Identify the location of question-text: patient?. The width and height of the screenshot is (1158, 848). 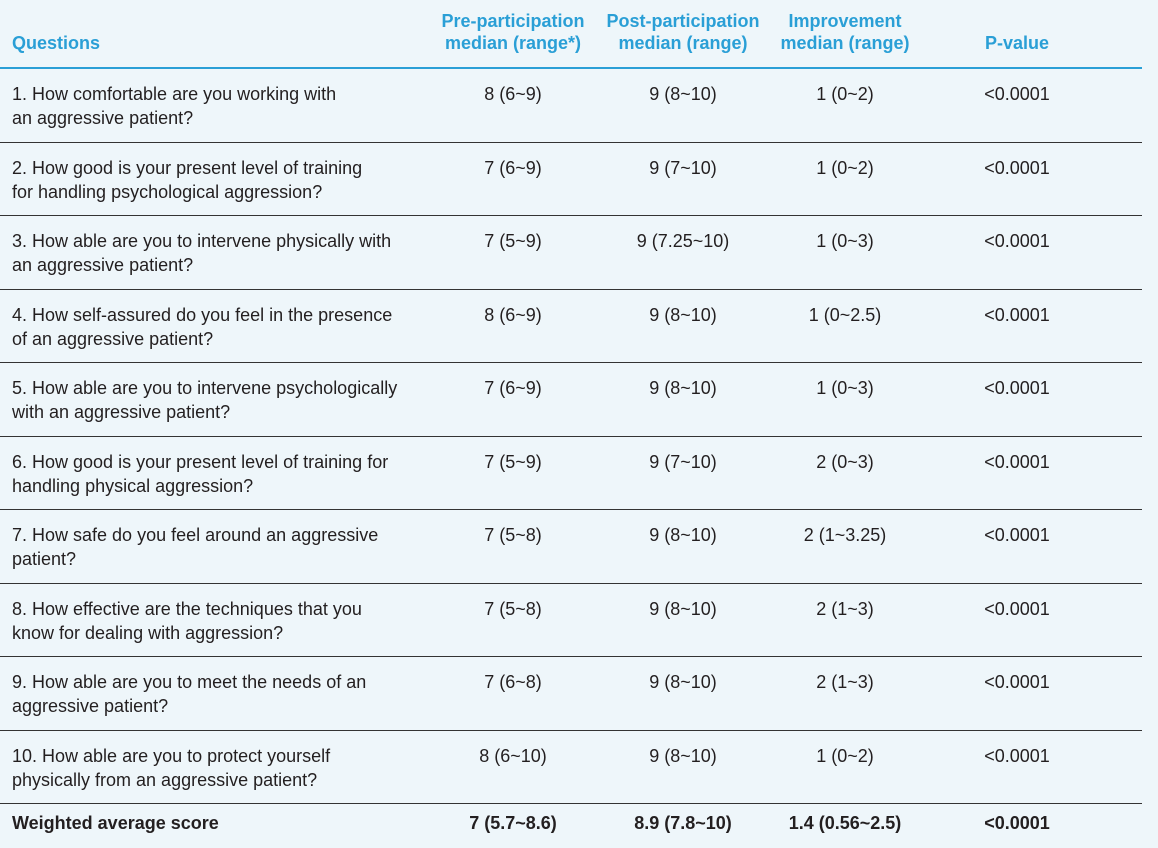
(44, 559).